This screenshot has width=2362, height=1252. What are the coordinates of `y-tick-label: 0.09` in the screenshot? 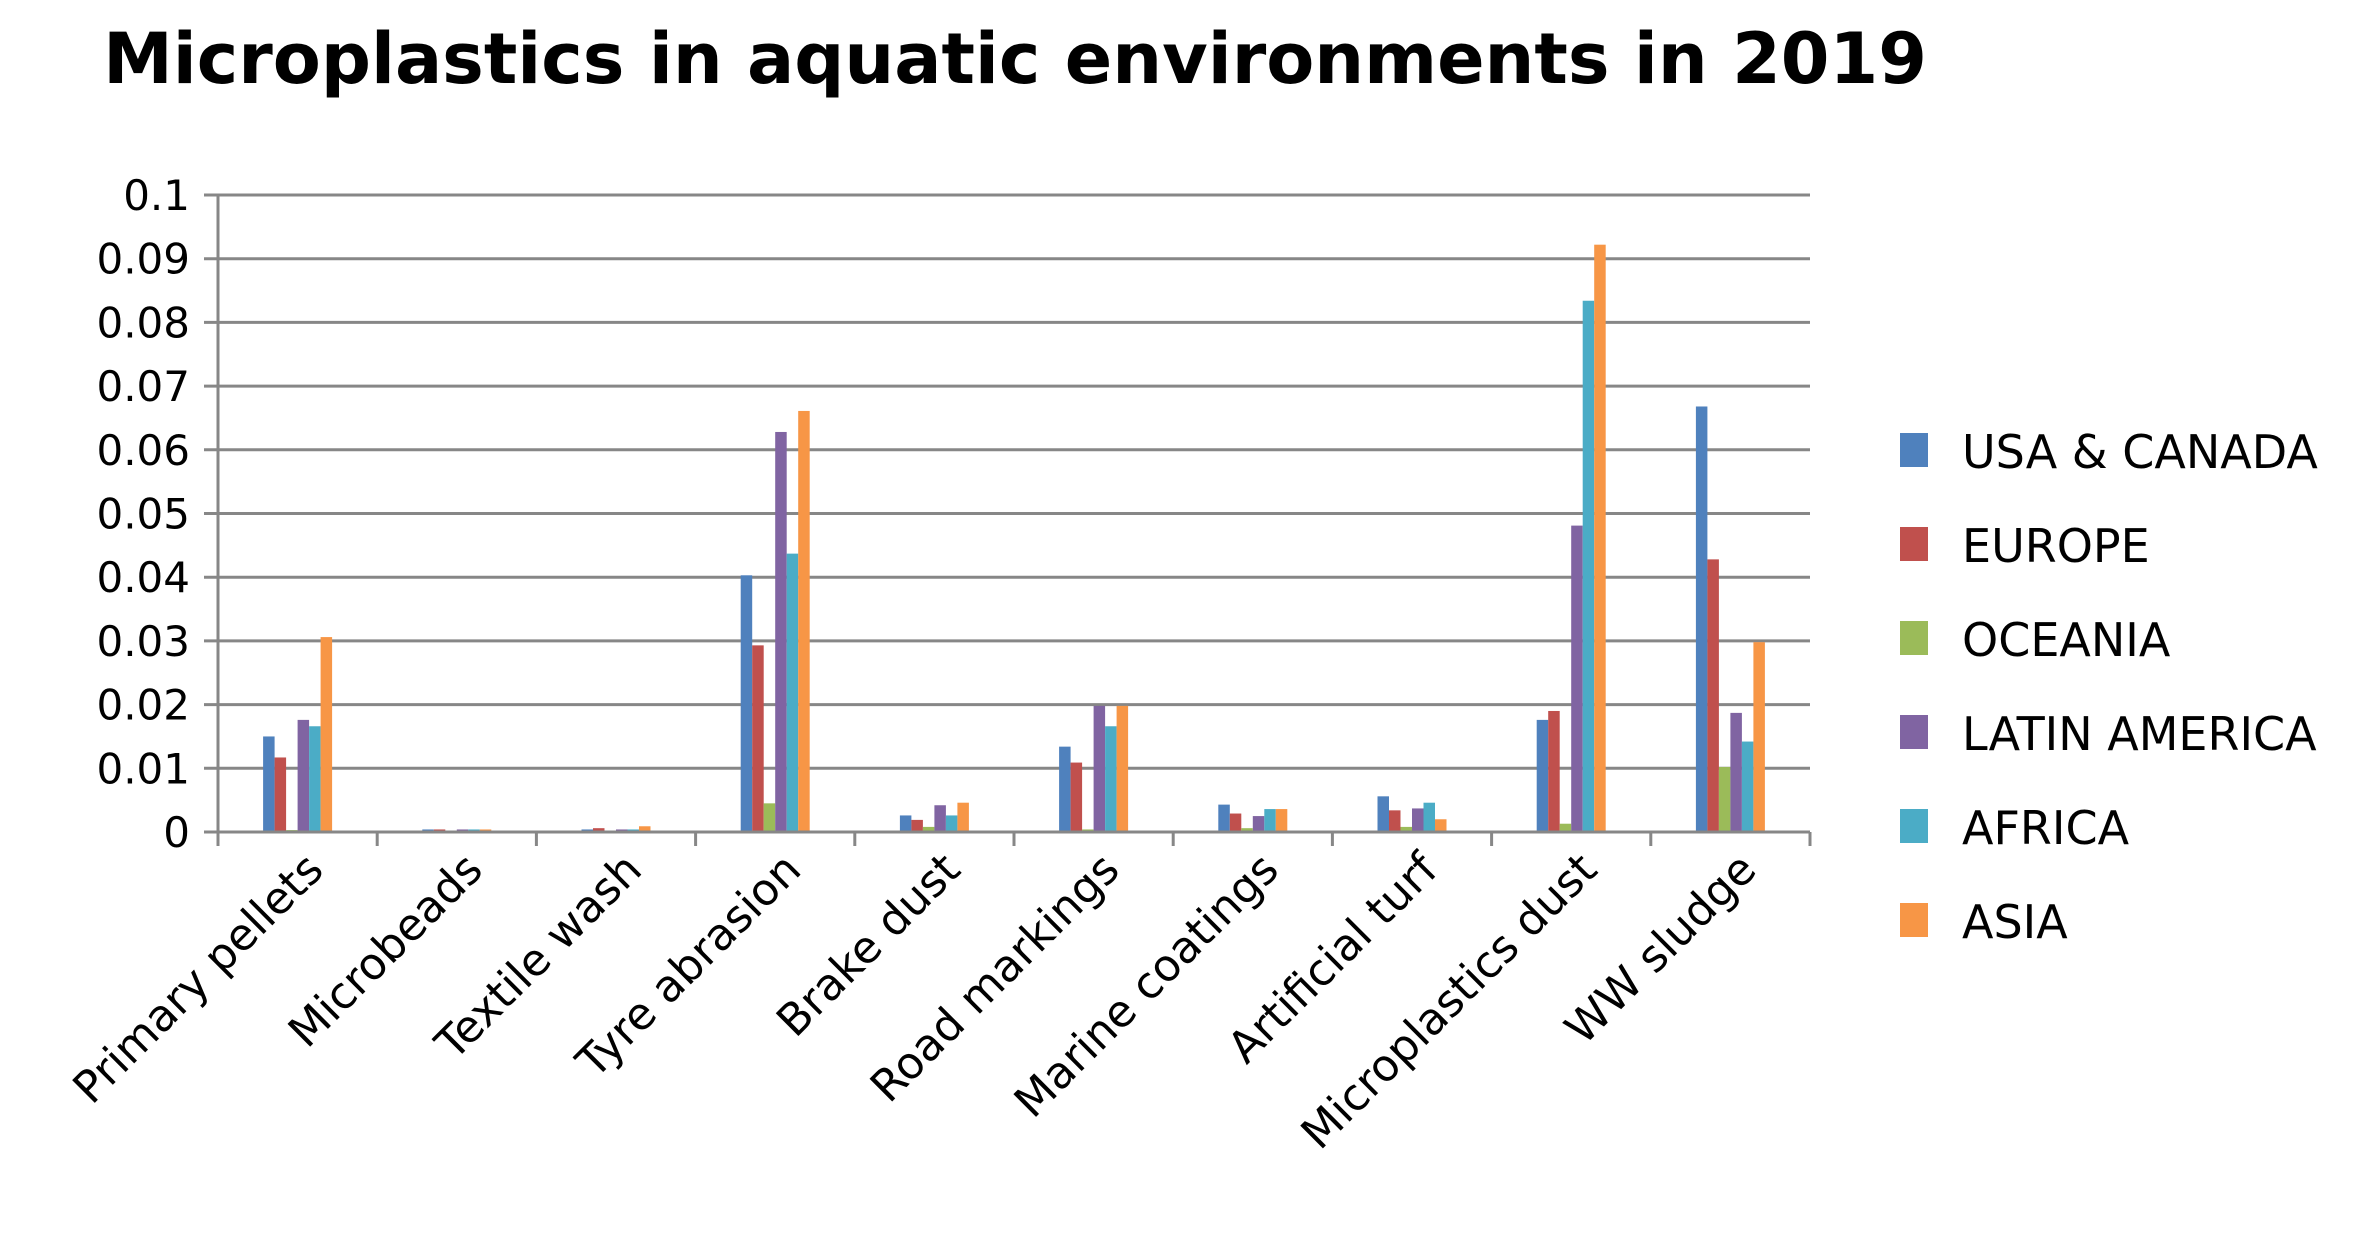 It's located at (143, 259).